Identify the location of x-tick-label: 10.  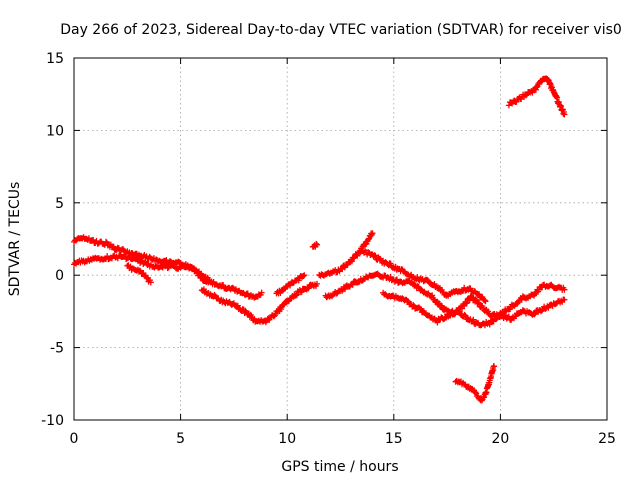
(287, 439).